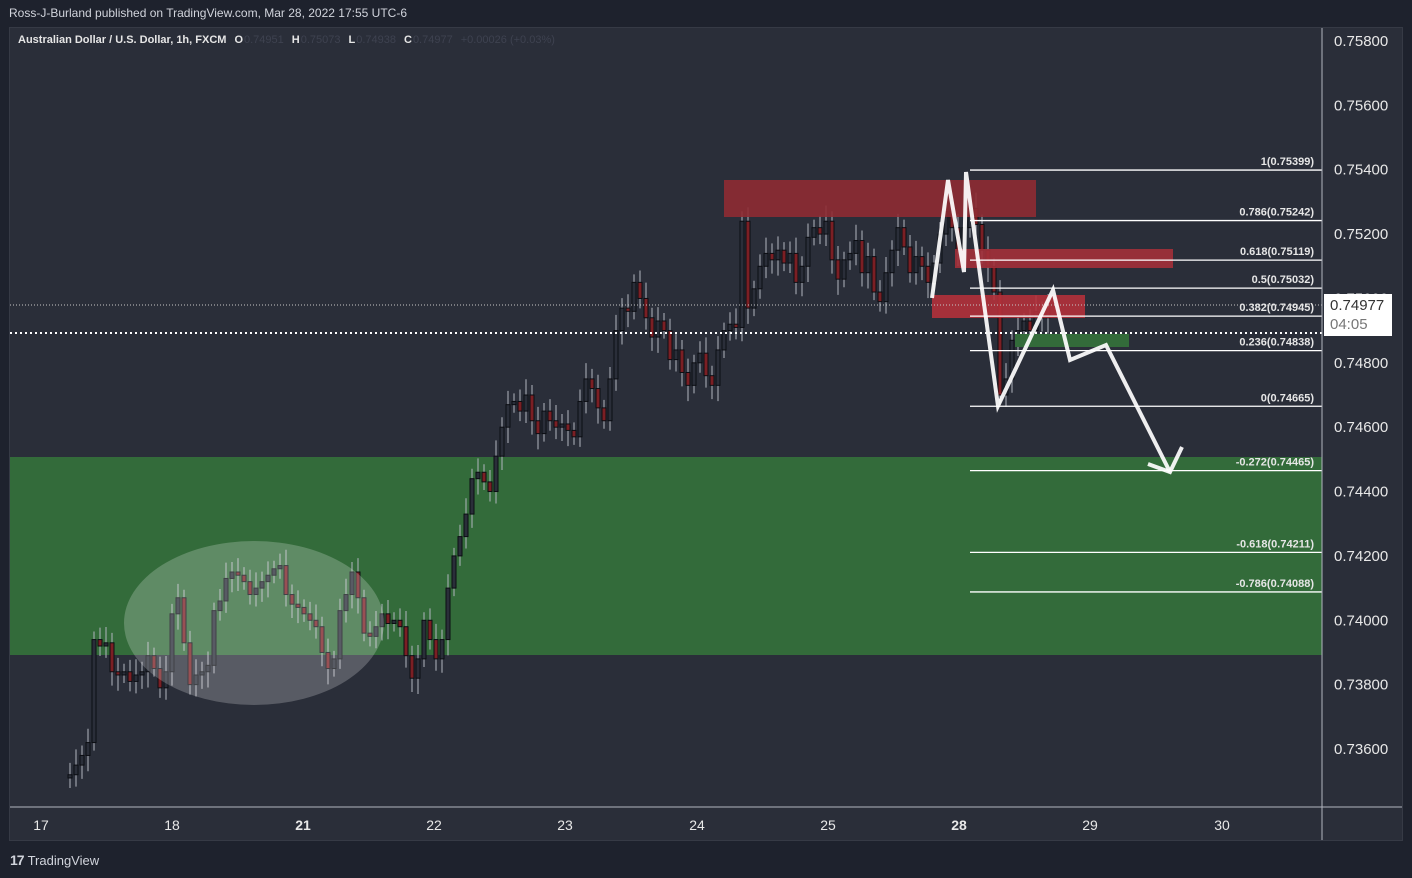 The height and width of the screenshot is (878, 1412). I want to click on date-tick: 24, so click(697, 825).